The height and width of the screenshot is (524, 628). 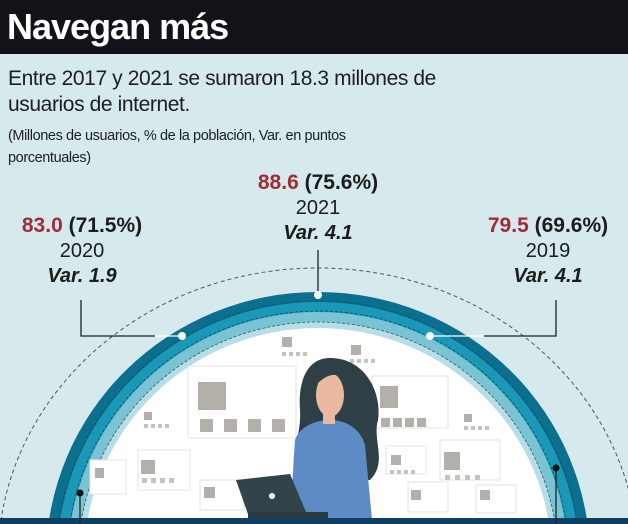 I want to click on pct-2019: (69.6%), so click(x=571, y=225).